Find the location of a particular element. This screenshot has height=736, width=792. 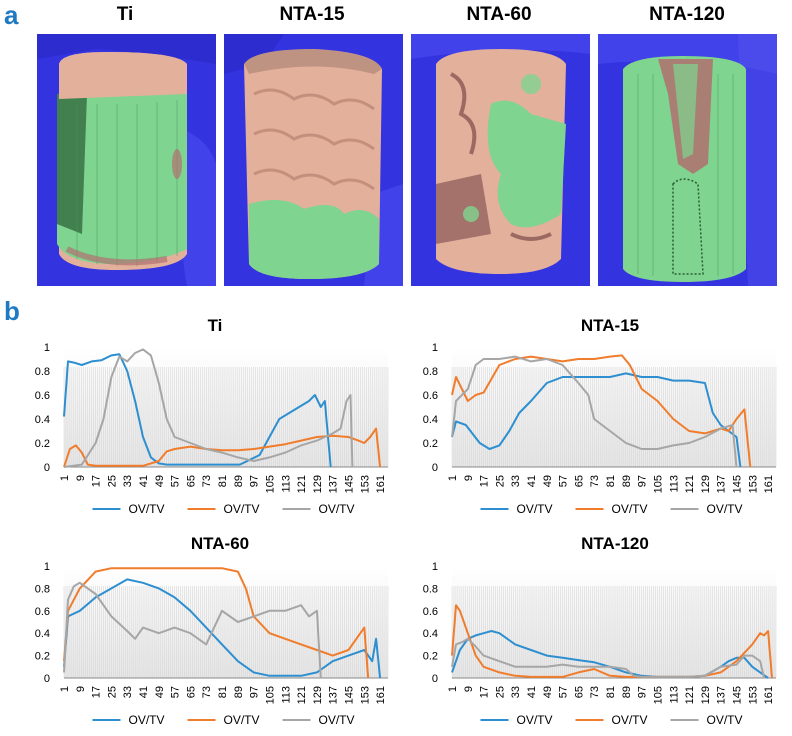

implant-scan-ti is located at coordinates (126, 160).